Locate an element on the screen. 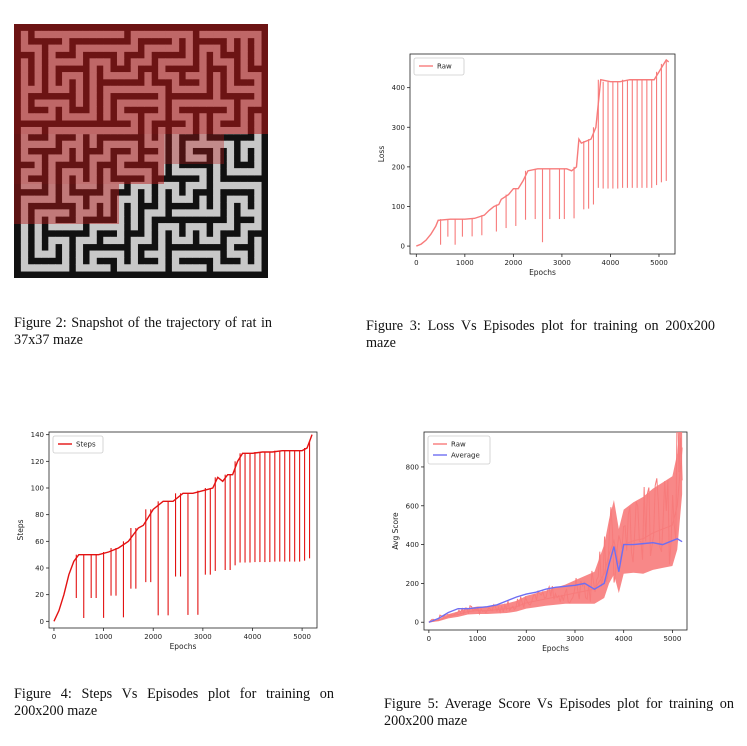  series-steps is located at coordinates (183, 528).